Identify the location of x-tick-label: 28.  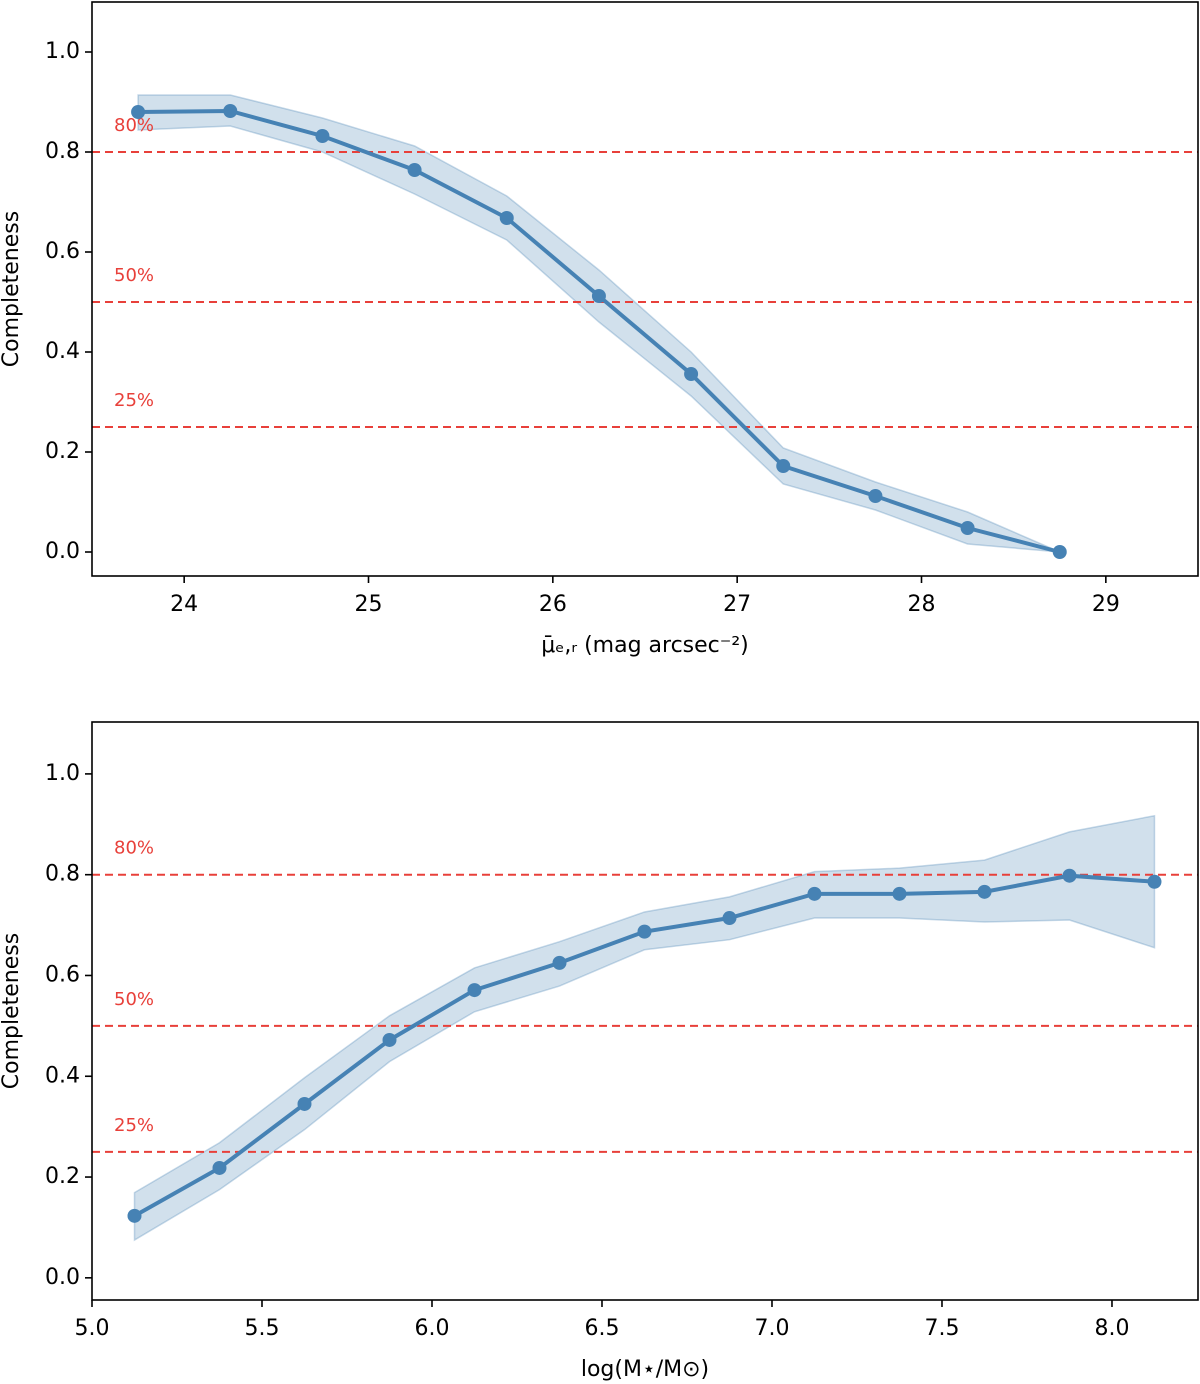
(922, 604).